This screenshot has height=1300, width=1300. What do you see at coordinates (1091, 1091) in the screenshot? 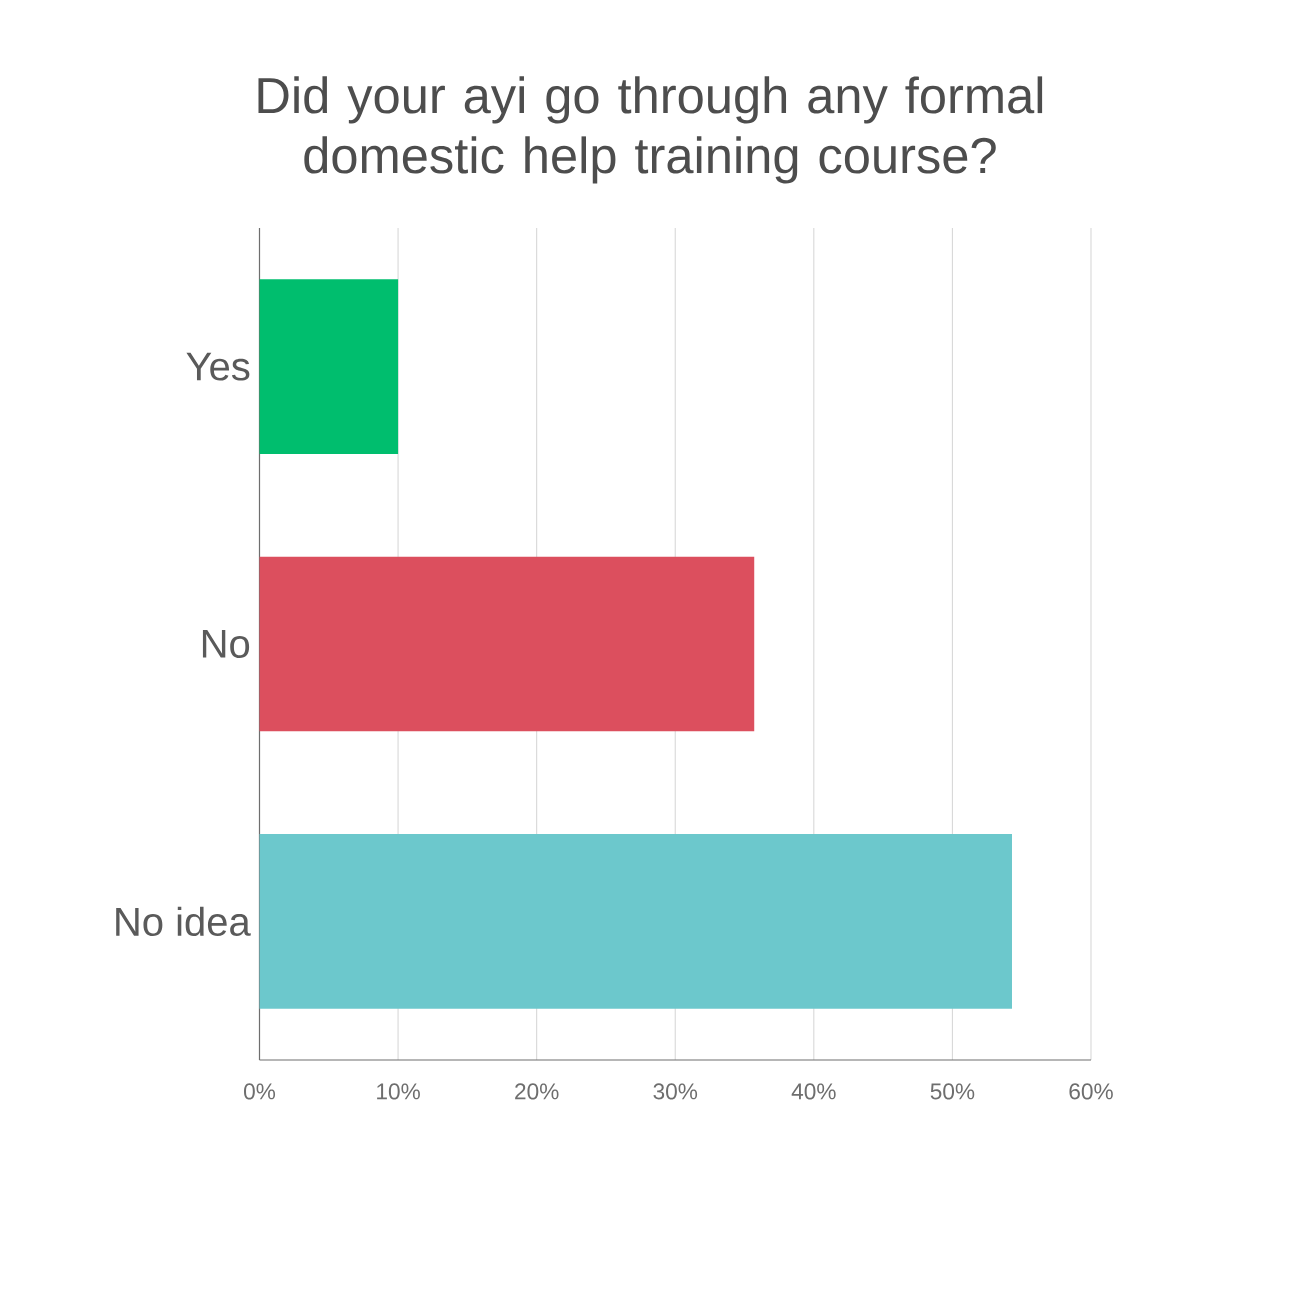
I see `x-tick-label: 60%` at bounding box center [1091, 1091].